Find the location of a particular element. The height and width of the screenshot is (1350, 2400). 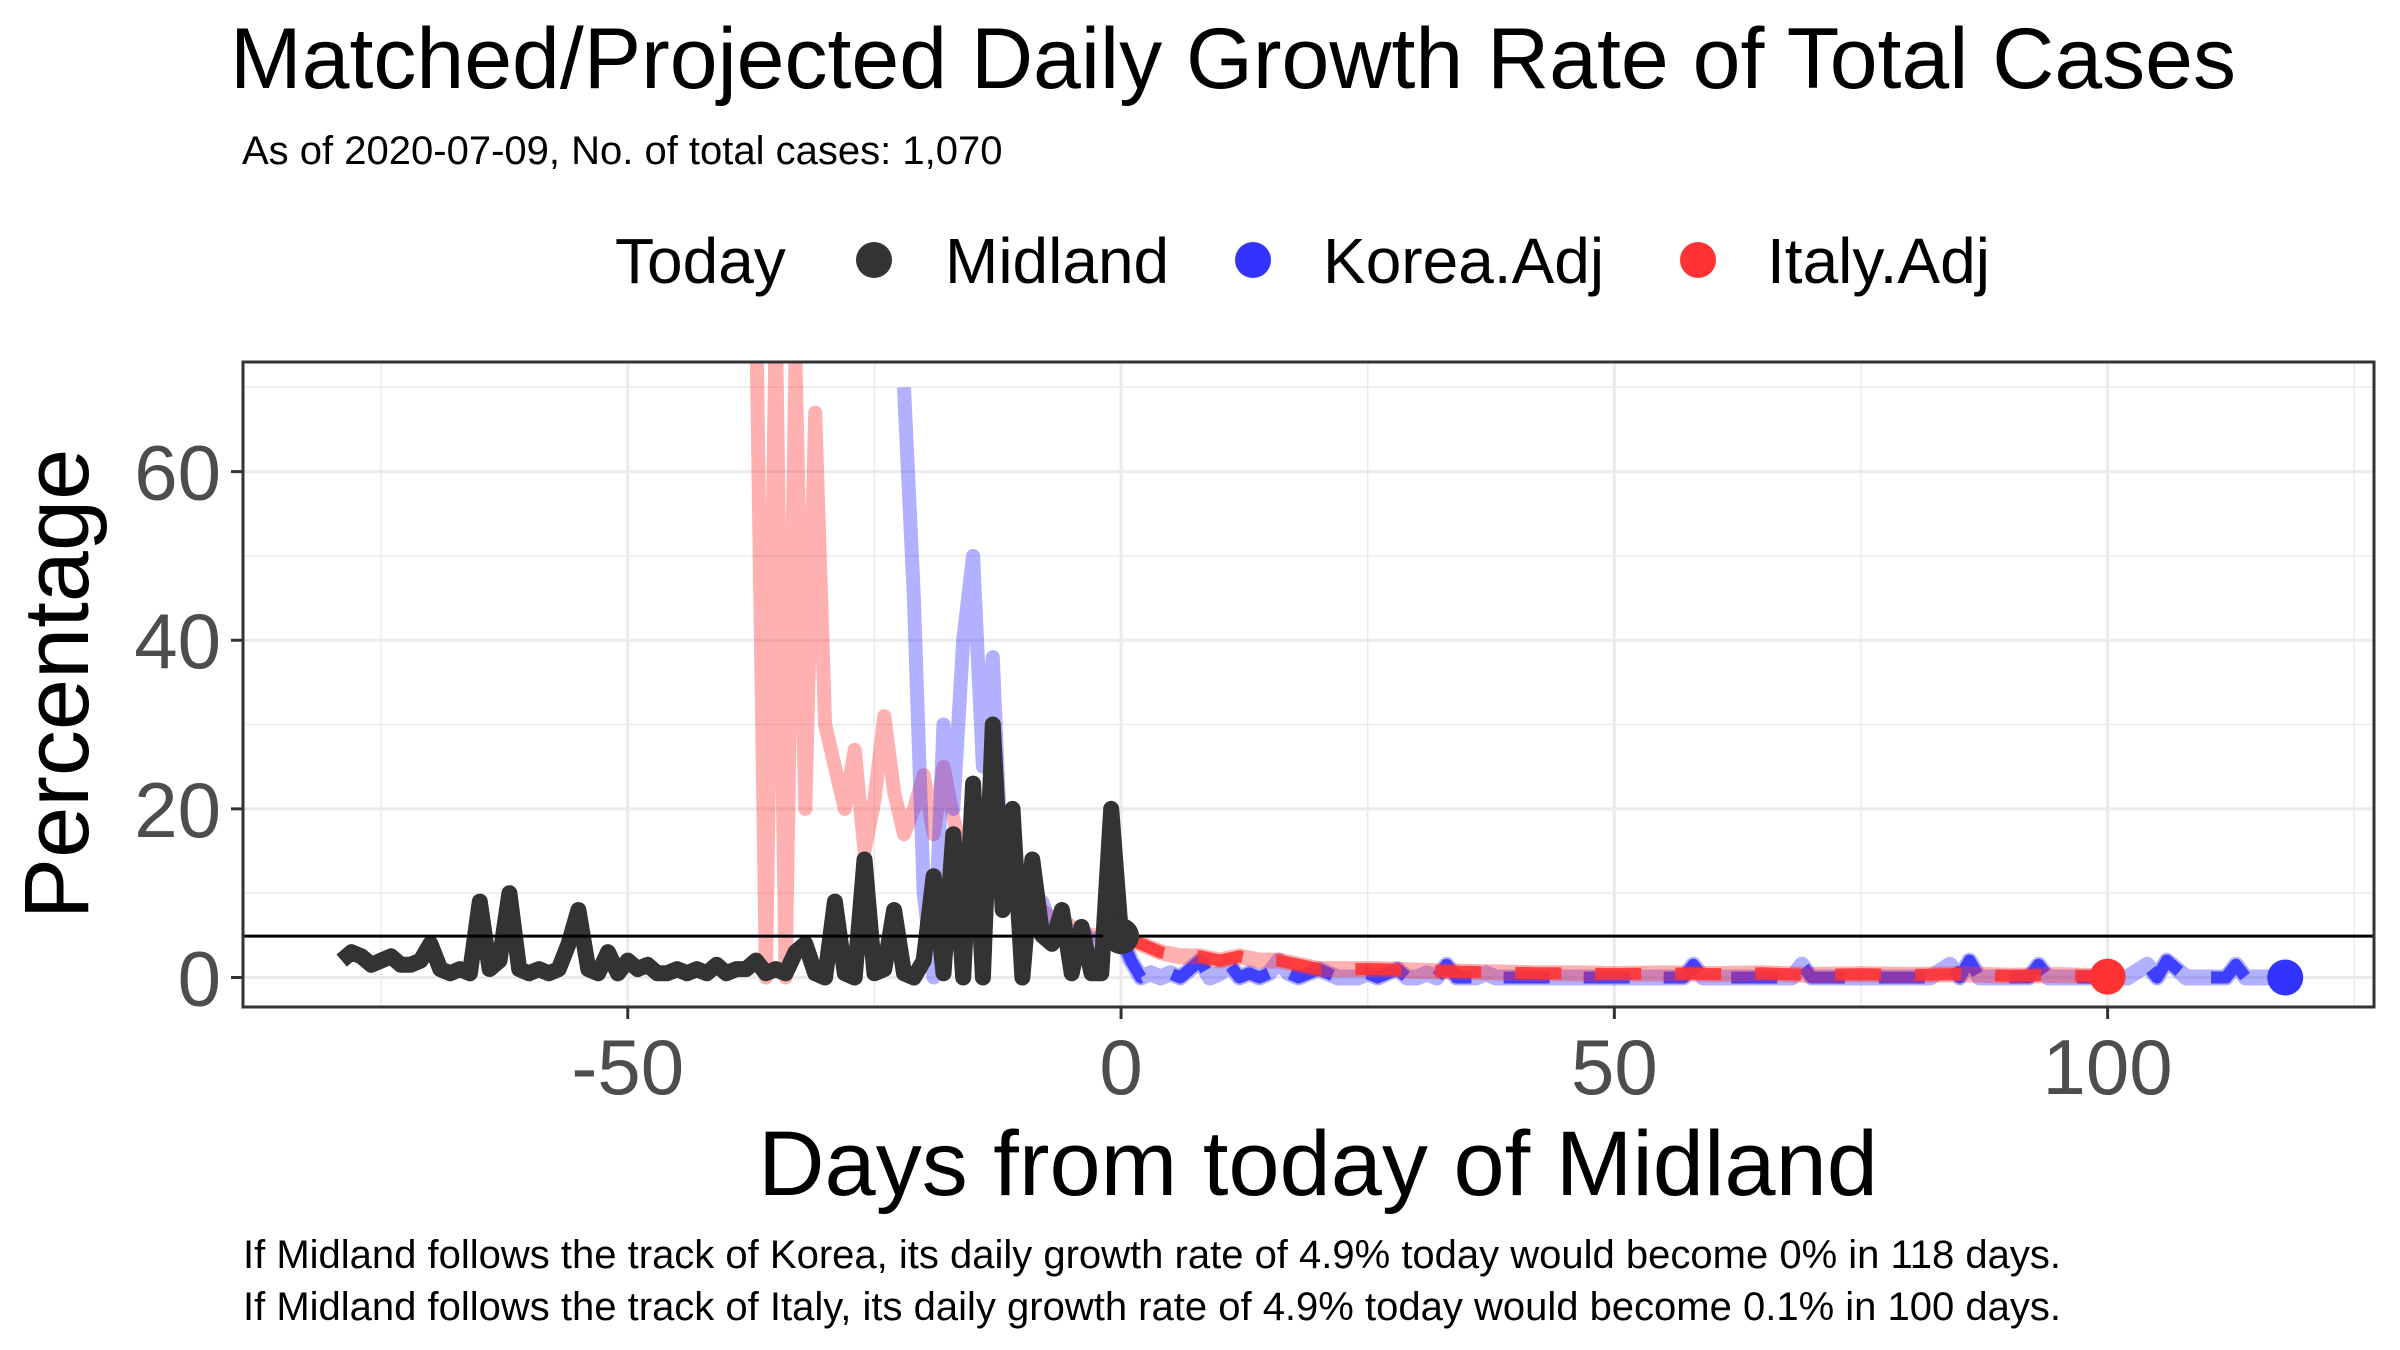

legend-key-midland is located at coordinates (874, 260).